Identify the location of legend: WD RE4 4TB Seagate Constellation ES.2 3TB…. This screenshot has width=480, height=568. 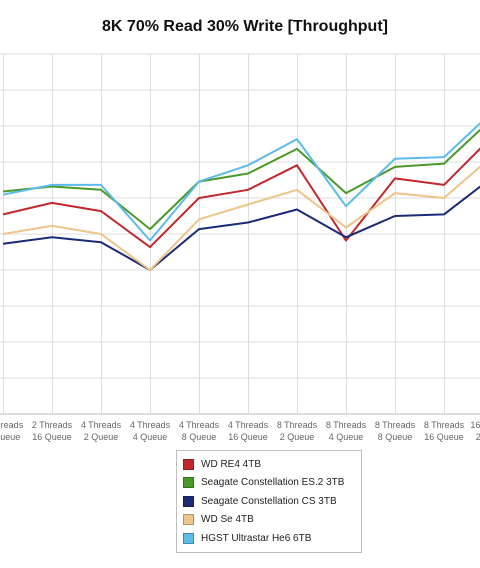
(269, 501).